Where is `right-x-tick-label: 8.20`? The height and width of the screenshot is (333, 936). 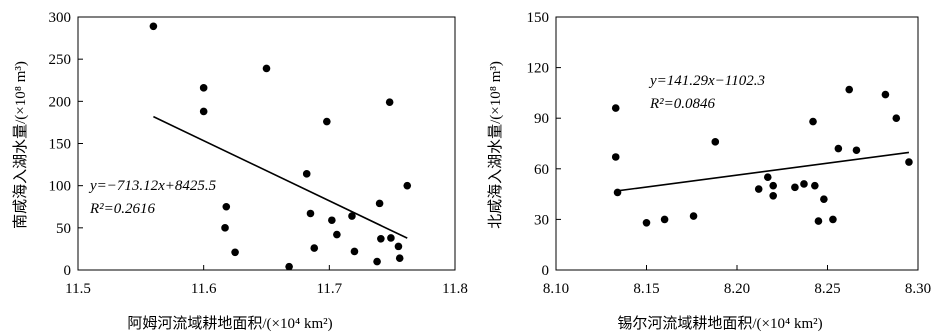 right-x-tick-label: 8.20 is located at coordinates (737, 289).